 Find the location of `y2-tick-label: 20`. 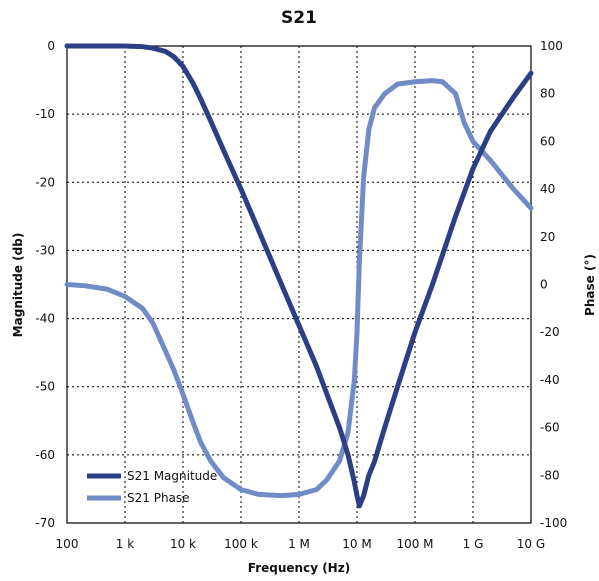

y2-tick-label: 20 is located at coordinates (547, 237).